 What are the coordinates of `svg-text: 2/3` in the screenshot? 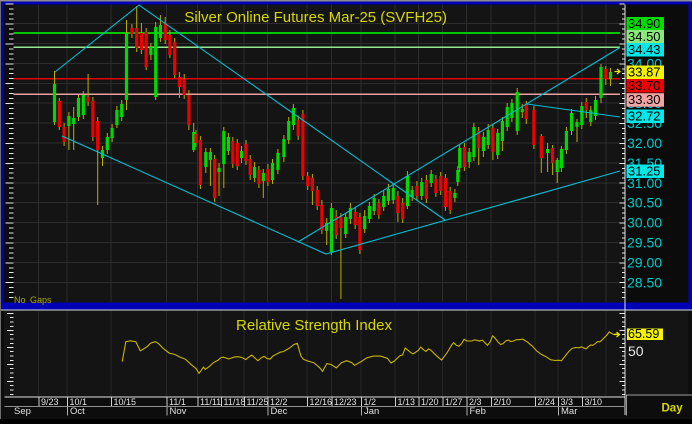 It's located at (475, 402).